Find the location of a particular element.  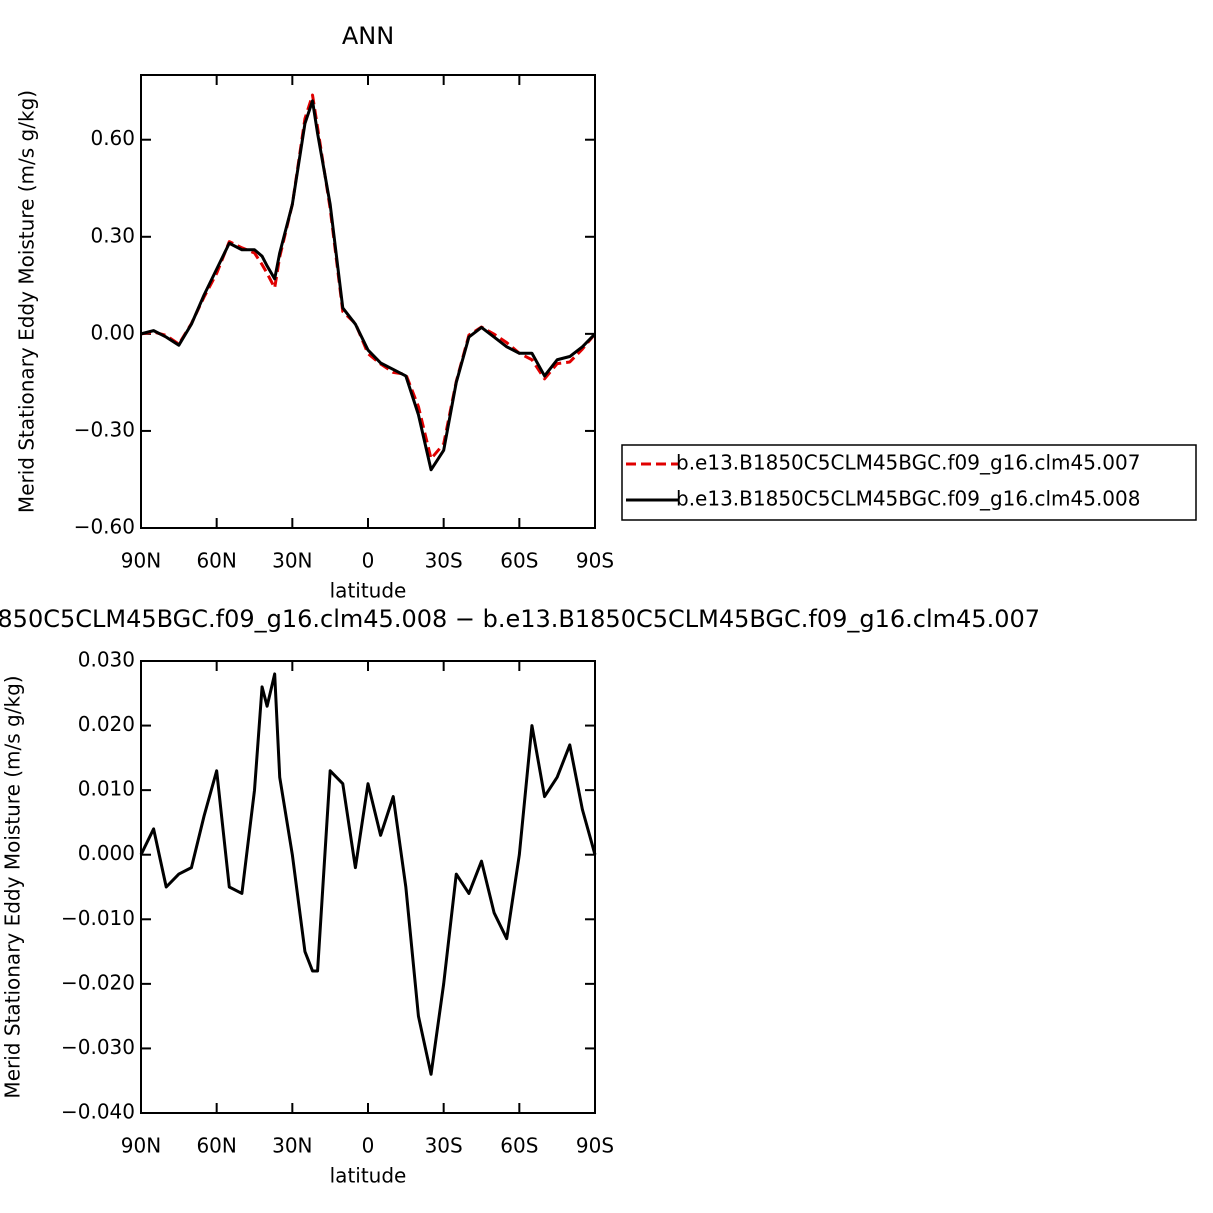

y-tick-label: 0.30 is located at coordinates (112, 235).